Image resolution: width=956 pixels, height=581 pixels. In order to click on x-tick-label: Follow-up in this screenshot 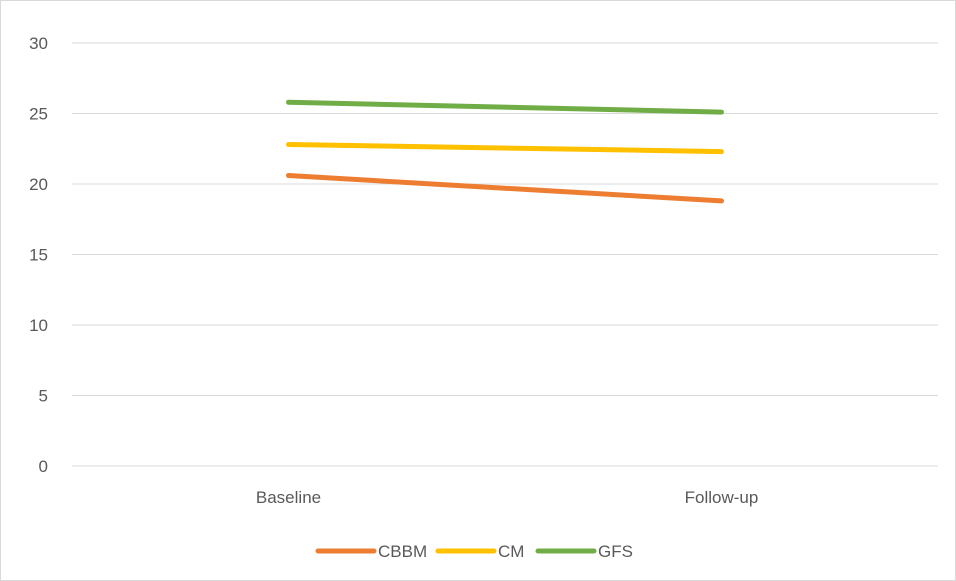, I will do `click(722, 497)`.